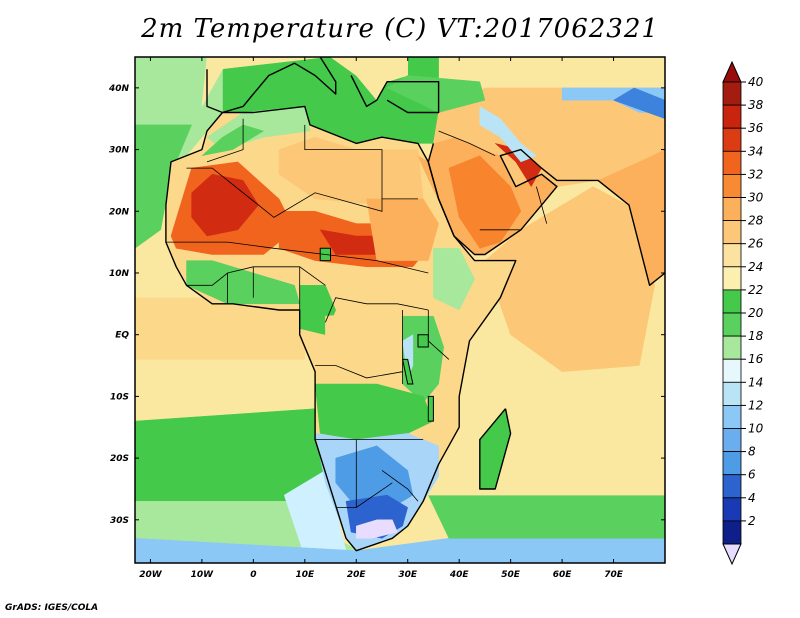 Image resolution: width=800 pixels, height=618 pixels. I want to click on colorbar-label: 40, so click(756, 82).